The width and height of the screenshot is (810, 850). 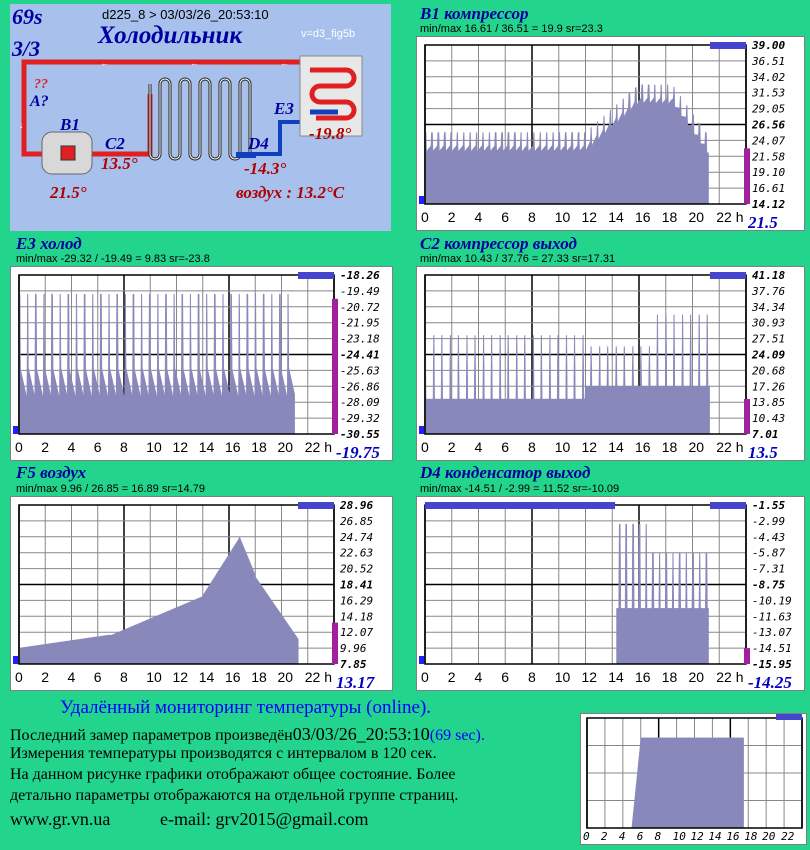 What do you see at coordinates (768, 402) in the screenshot?
I see `y-tick-label: 13.85` at bounding box center [768, 402].